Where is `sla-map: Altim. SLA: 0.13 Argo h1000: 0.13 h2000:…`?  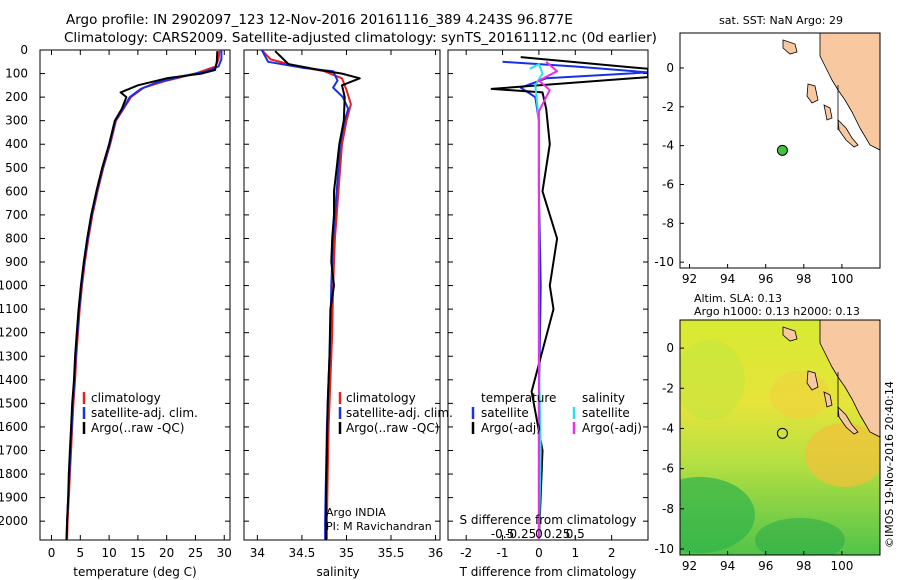
sla-map: Altim. SLA: 0.13 Argo h1000: 0.13 h2000:… is located at coordinates (767, 432).